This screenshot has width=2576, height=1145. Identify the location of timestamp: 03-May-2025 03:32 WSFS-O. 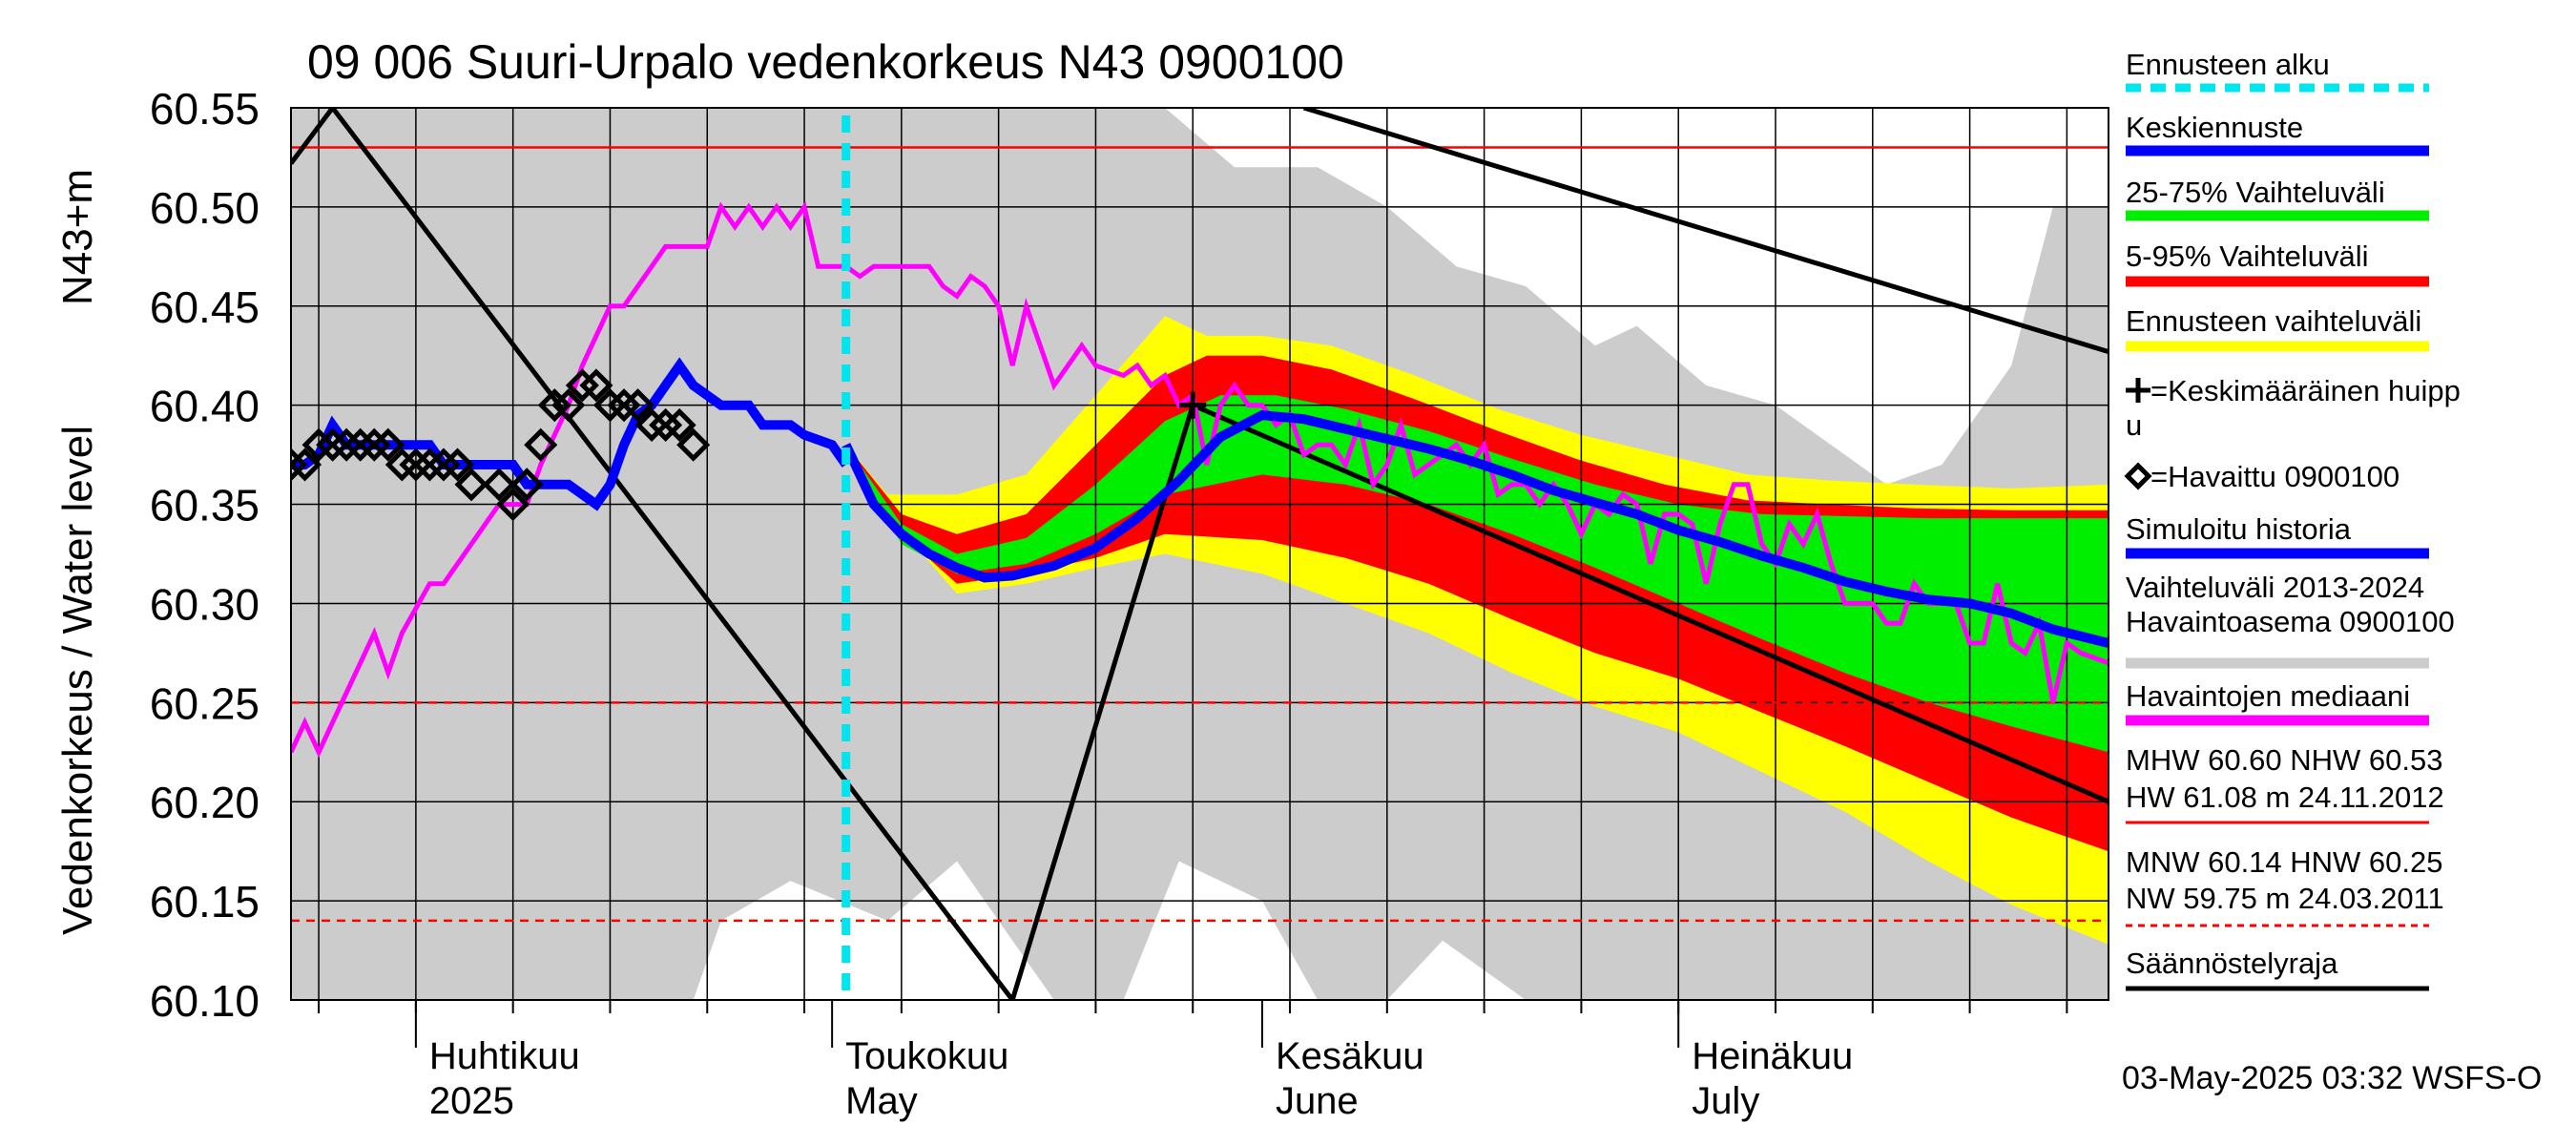
(2332, 1078).